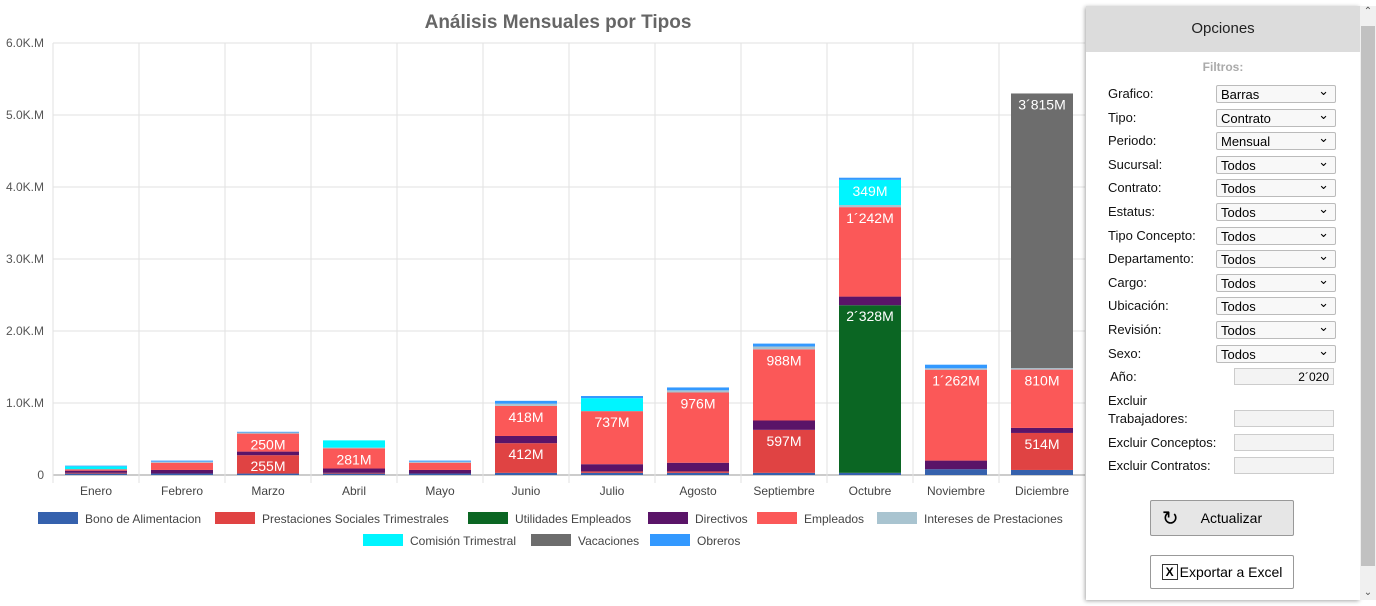  Describe the element at coordinates (1138, 306) in the screenshot. I see `filter-label: Ubicación:` at that location.